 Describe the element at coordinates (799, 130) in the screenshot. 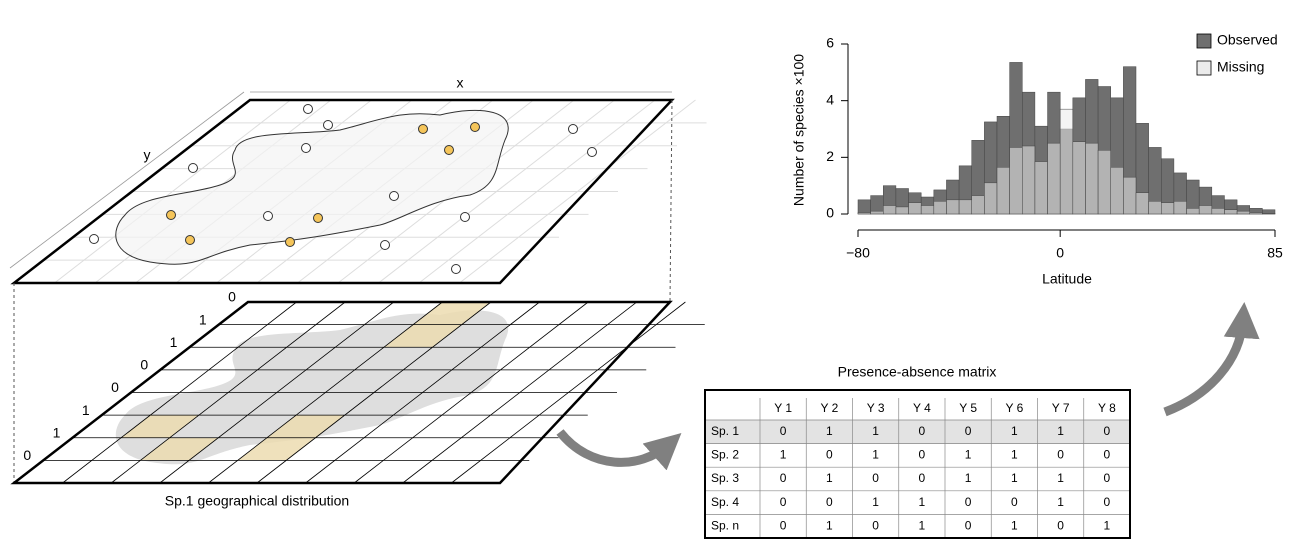

I see `y-axis-label: Number of species ×100` at that location.